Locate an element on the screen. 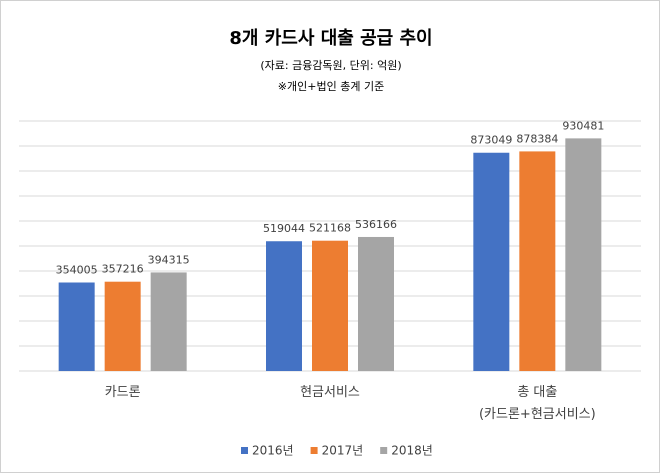 The width and height of the screenshot is (660, 473). chart-title: 8개 카드사 대출 공급 추이 is located at coordinates (330, 38).